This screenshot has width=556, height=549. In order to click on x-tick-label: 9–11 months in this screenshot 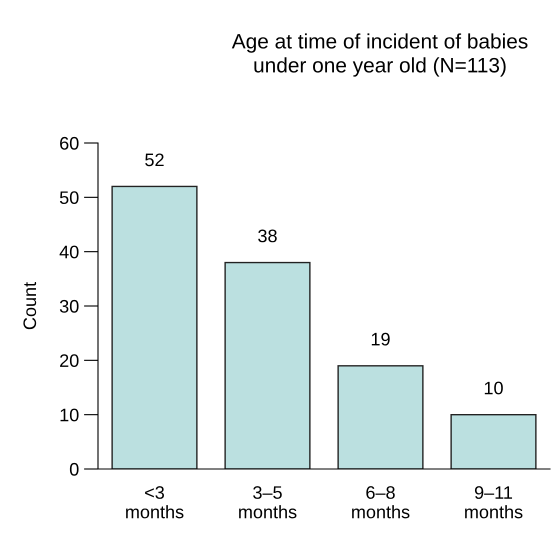, I will do `click(493, 502)`.